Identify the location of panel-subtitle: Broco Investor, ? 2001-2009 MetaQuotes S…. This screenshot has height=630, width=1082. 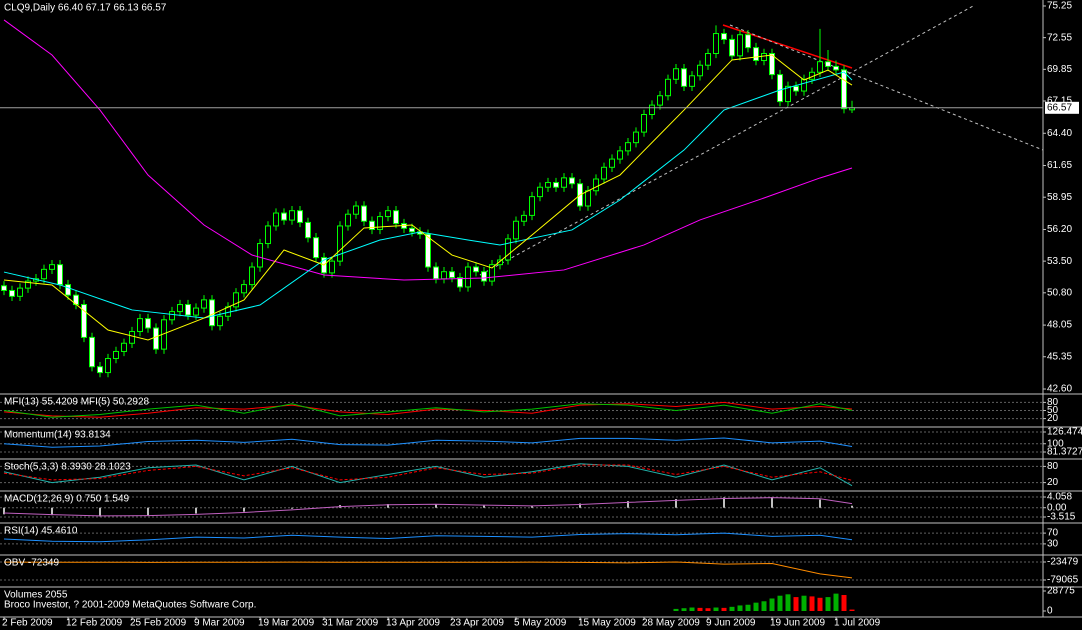
(130, 605).